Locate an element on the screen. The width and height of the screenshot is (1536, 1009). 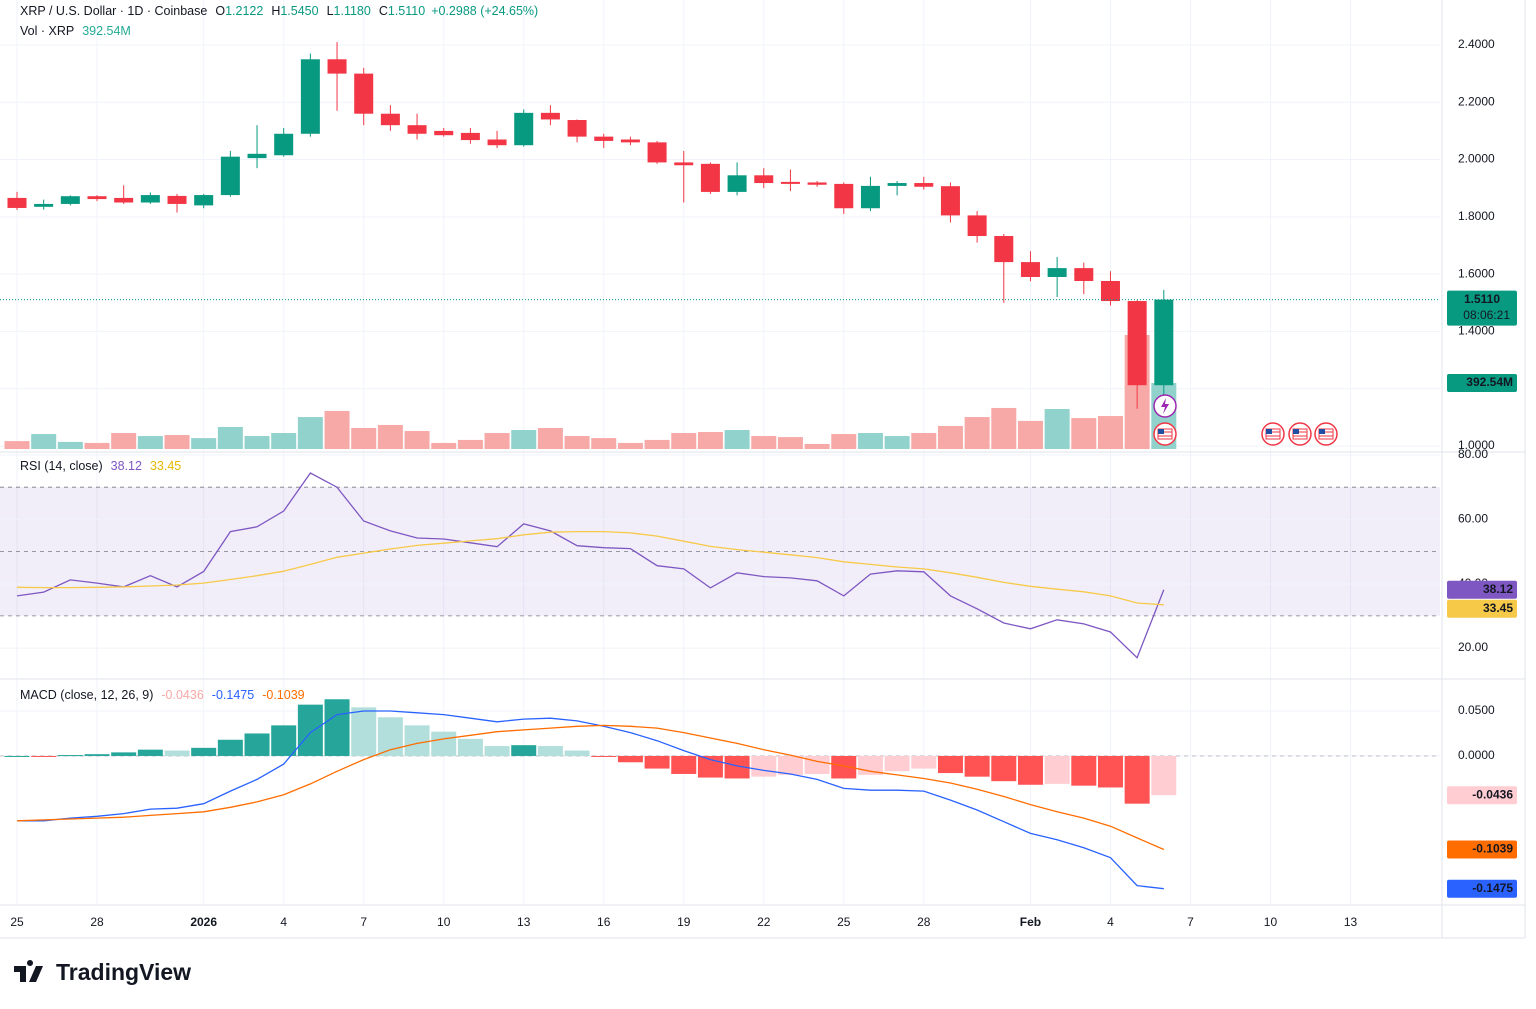
rsi-badge: 38.12 is located at coordinates (1498, 589).